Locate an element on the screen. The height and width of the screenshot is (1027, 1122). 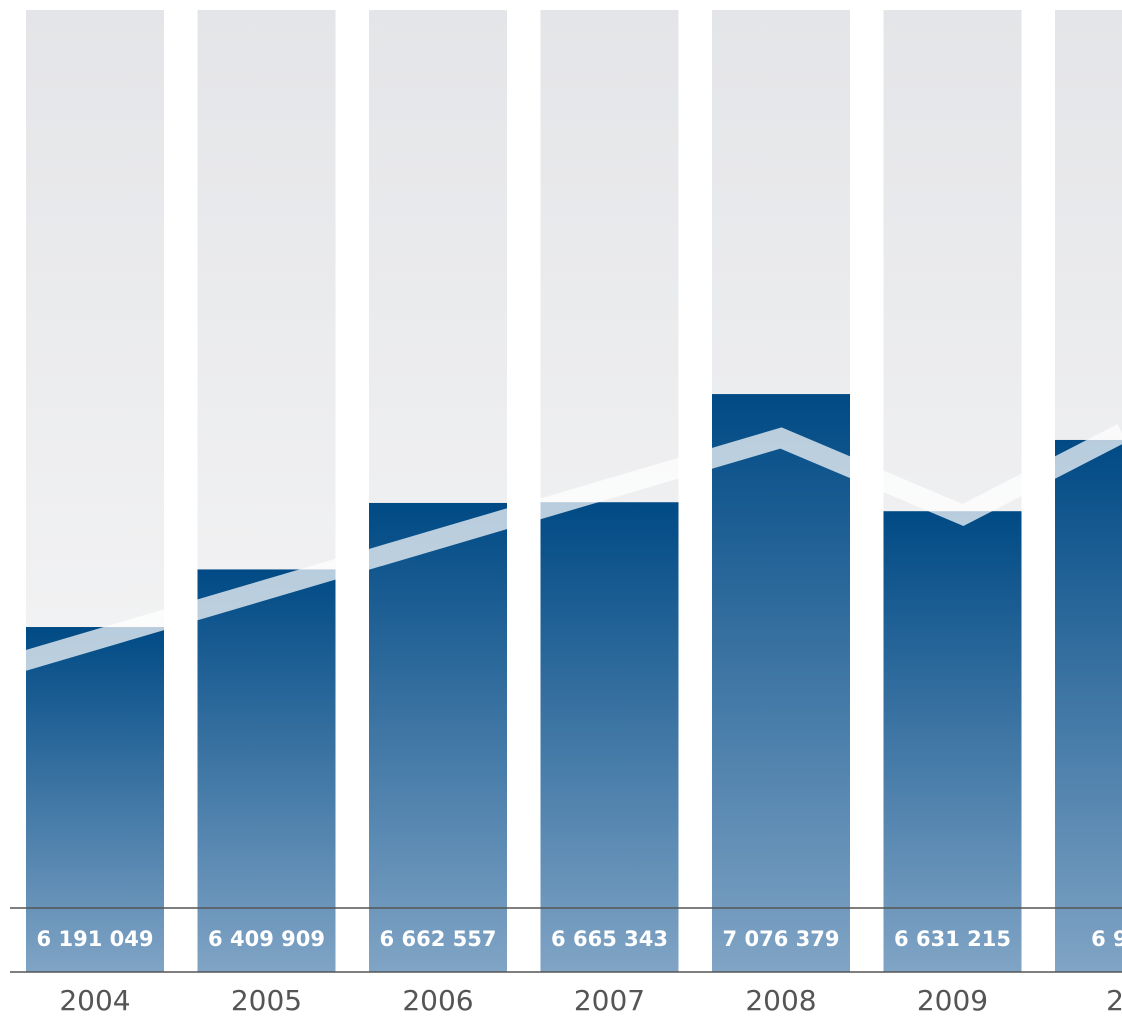
x-tick-label: 20 is located at coordinates (1114, 1000).